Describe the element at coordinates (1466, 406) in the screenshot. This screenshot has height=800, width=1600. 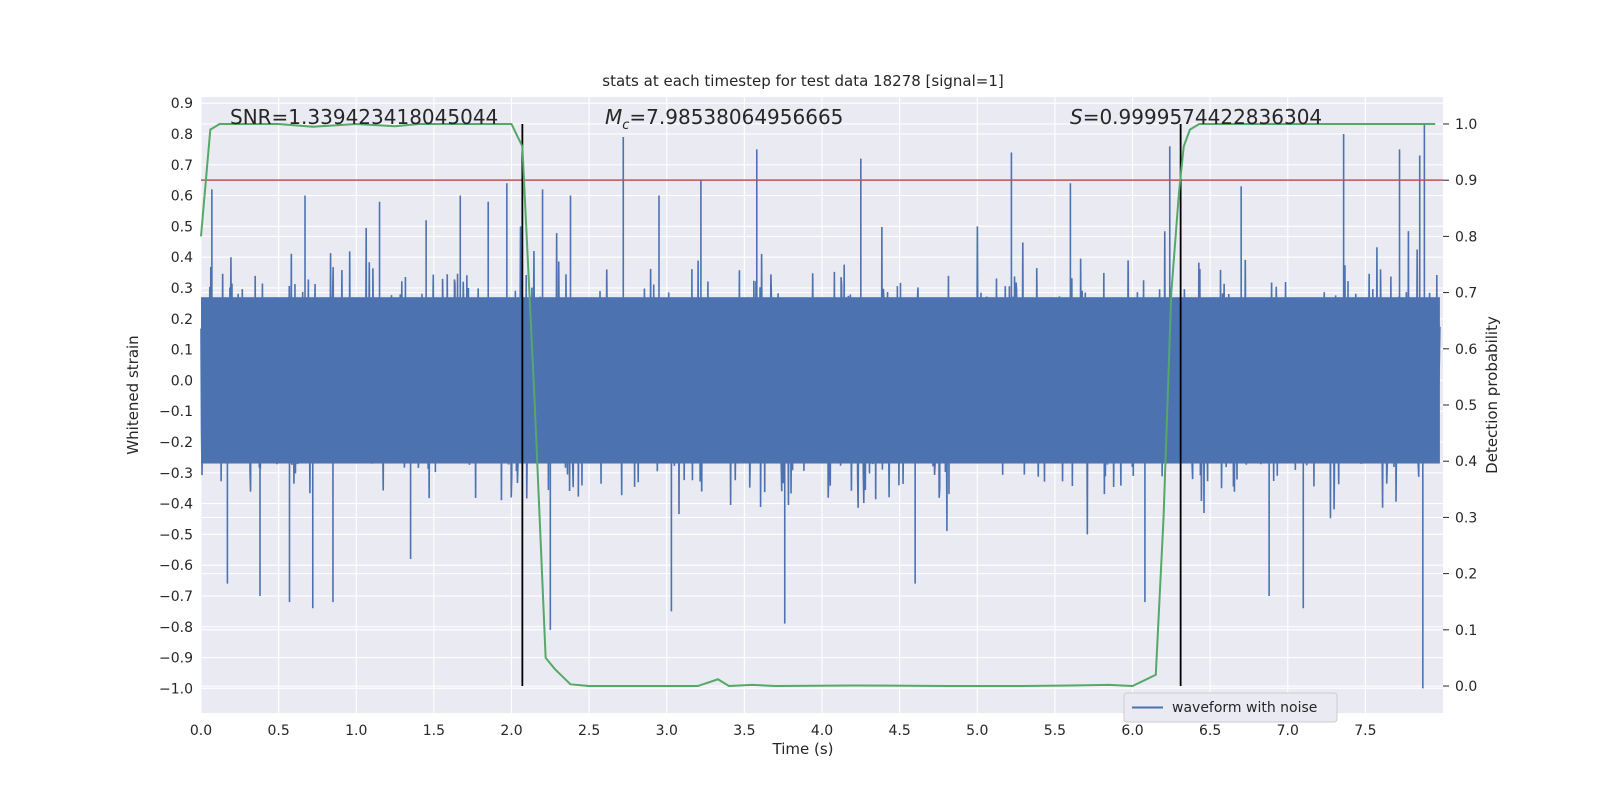
I see `y-tick-label-right: 0.5` at that location.